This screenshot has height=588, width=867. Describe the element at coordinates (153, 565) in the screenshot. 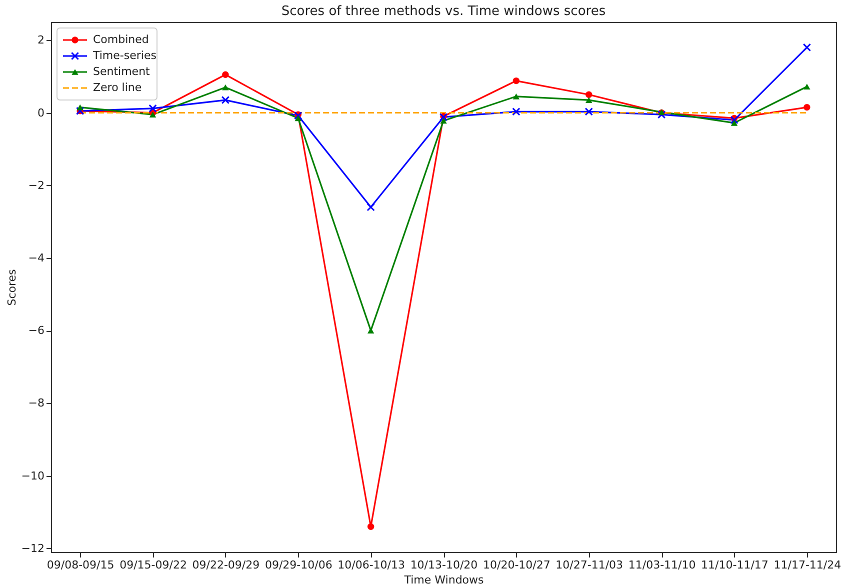

I see `x-tick-label: 09/15-09/22` at that location.